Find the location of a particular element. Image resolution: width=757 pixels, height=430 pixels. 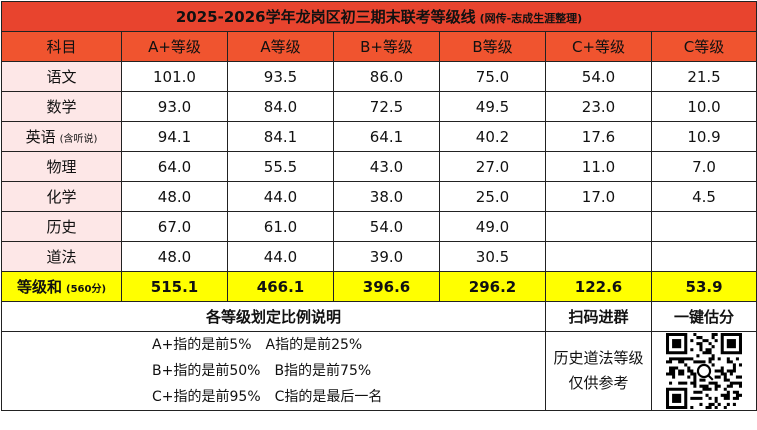

subject-cell: 道法 is located at coordinates (61, 256).